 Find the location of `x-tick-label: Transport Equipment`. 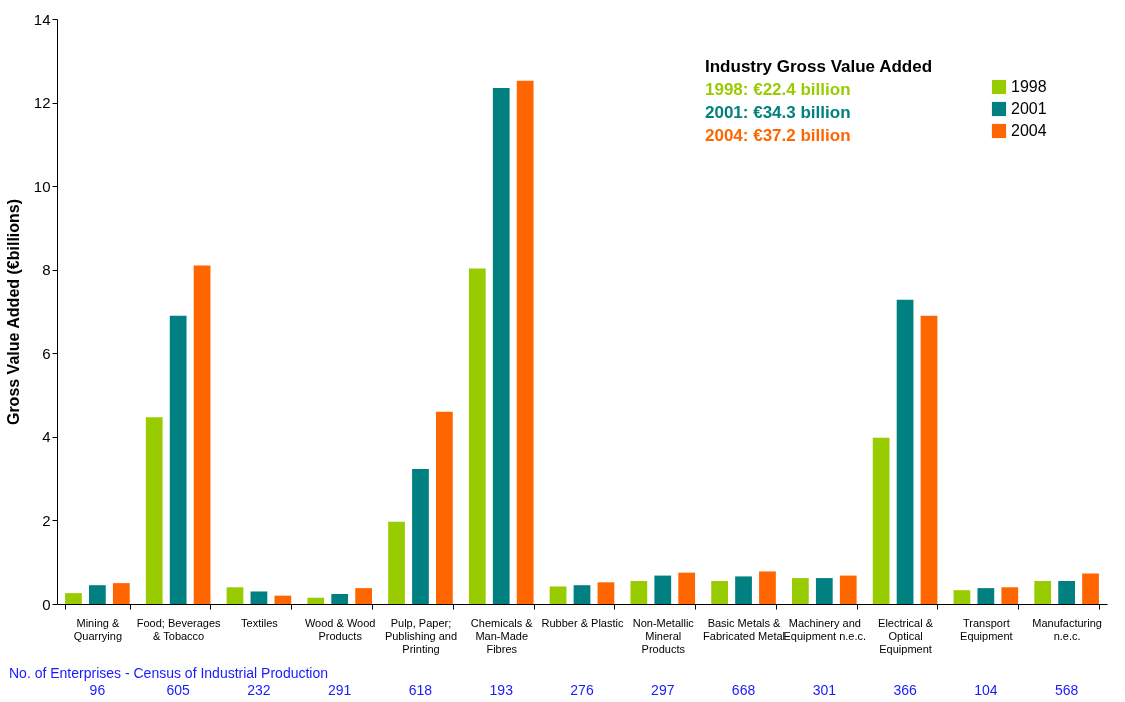

x-tick-label: Transport Equipment is located at coordinates (986, 629).